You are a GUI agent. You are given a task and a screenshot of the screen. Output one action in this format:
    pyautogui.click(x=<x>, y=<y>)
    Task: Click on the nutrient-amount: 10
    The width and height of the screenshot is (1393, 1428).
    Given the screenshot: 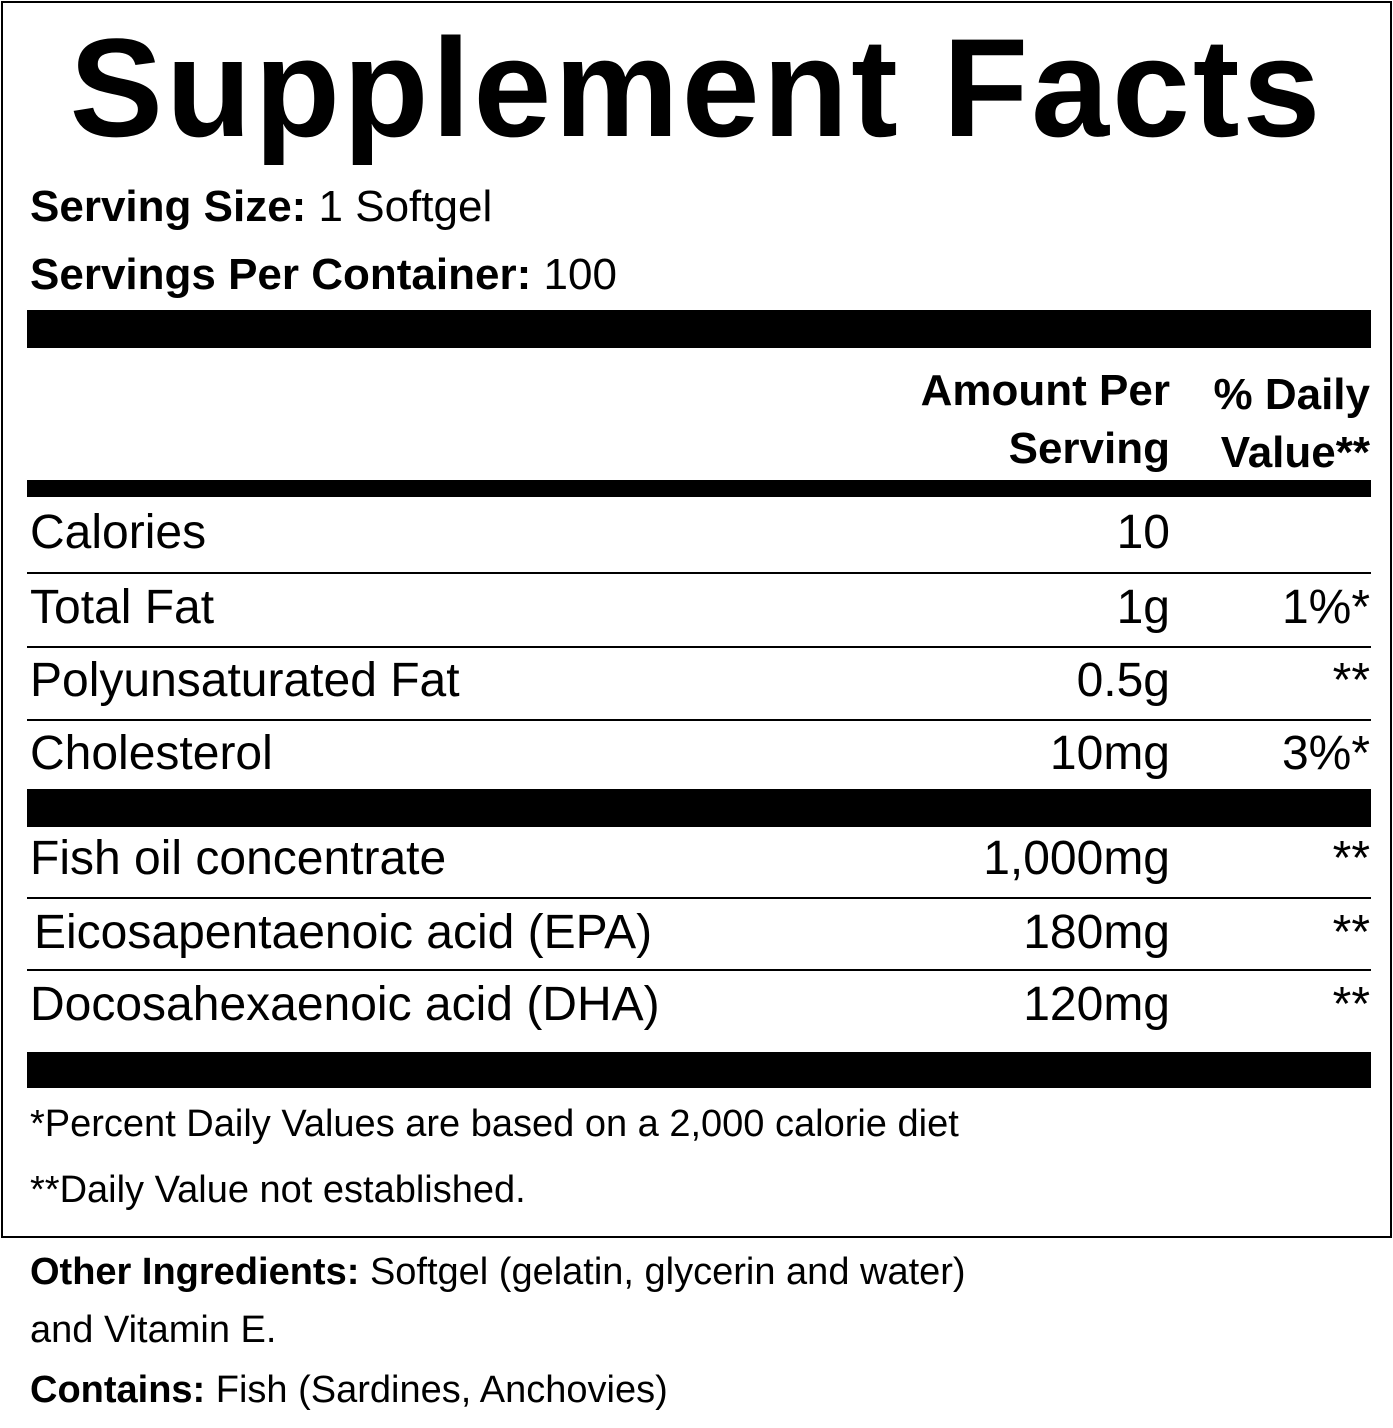 What is the action you would take?
    pyautogui.click(x=1143, y=532)
    